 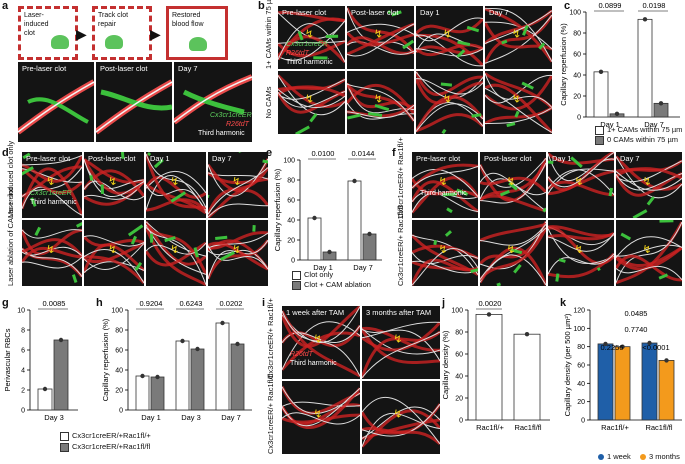 What do you see at coordinates (490, 427) in the screenshot?
I see `x-tick-label-j: Rac1fl/+` at bounding box center [490, 427].